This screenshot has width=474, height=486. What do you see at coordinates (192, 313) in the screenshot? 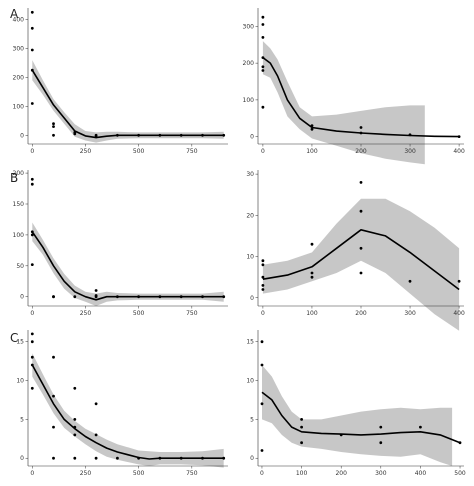
I see `x-tick-label: 750` at bounding box center [192, 313].